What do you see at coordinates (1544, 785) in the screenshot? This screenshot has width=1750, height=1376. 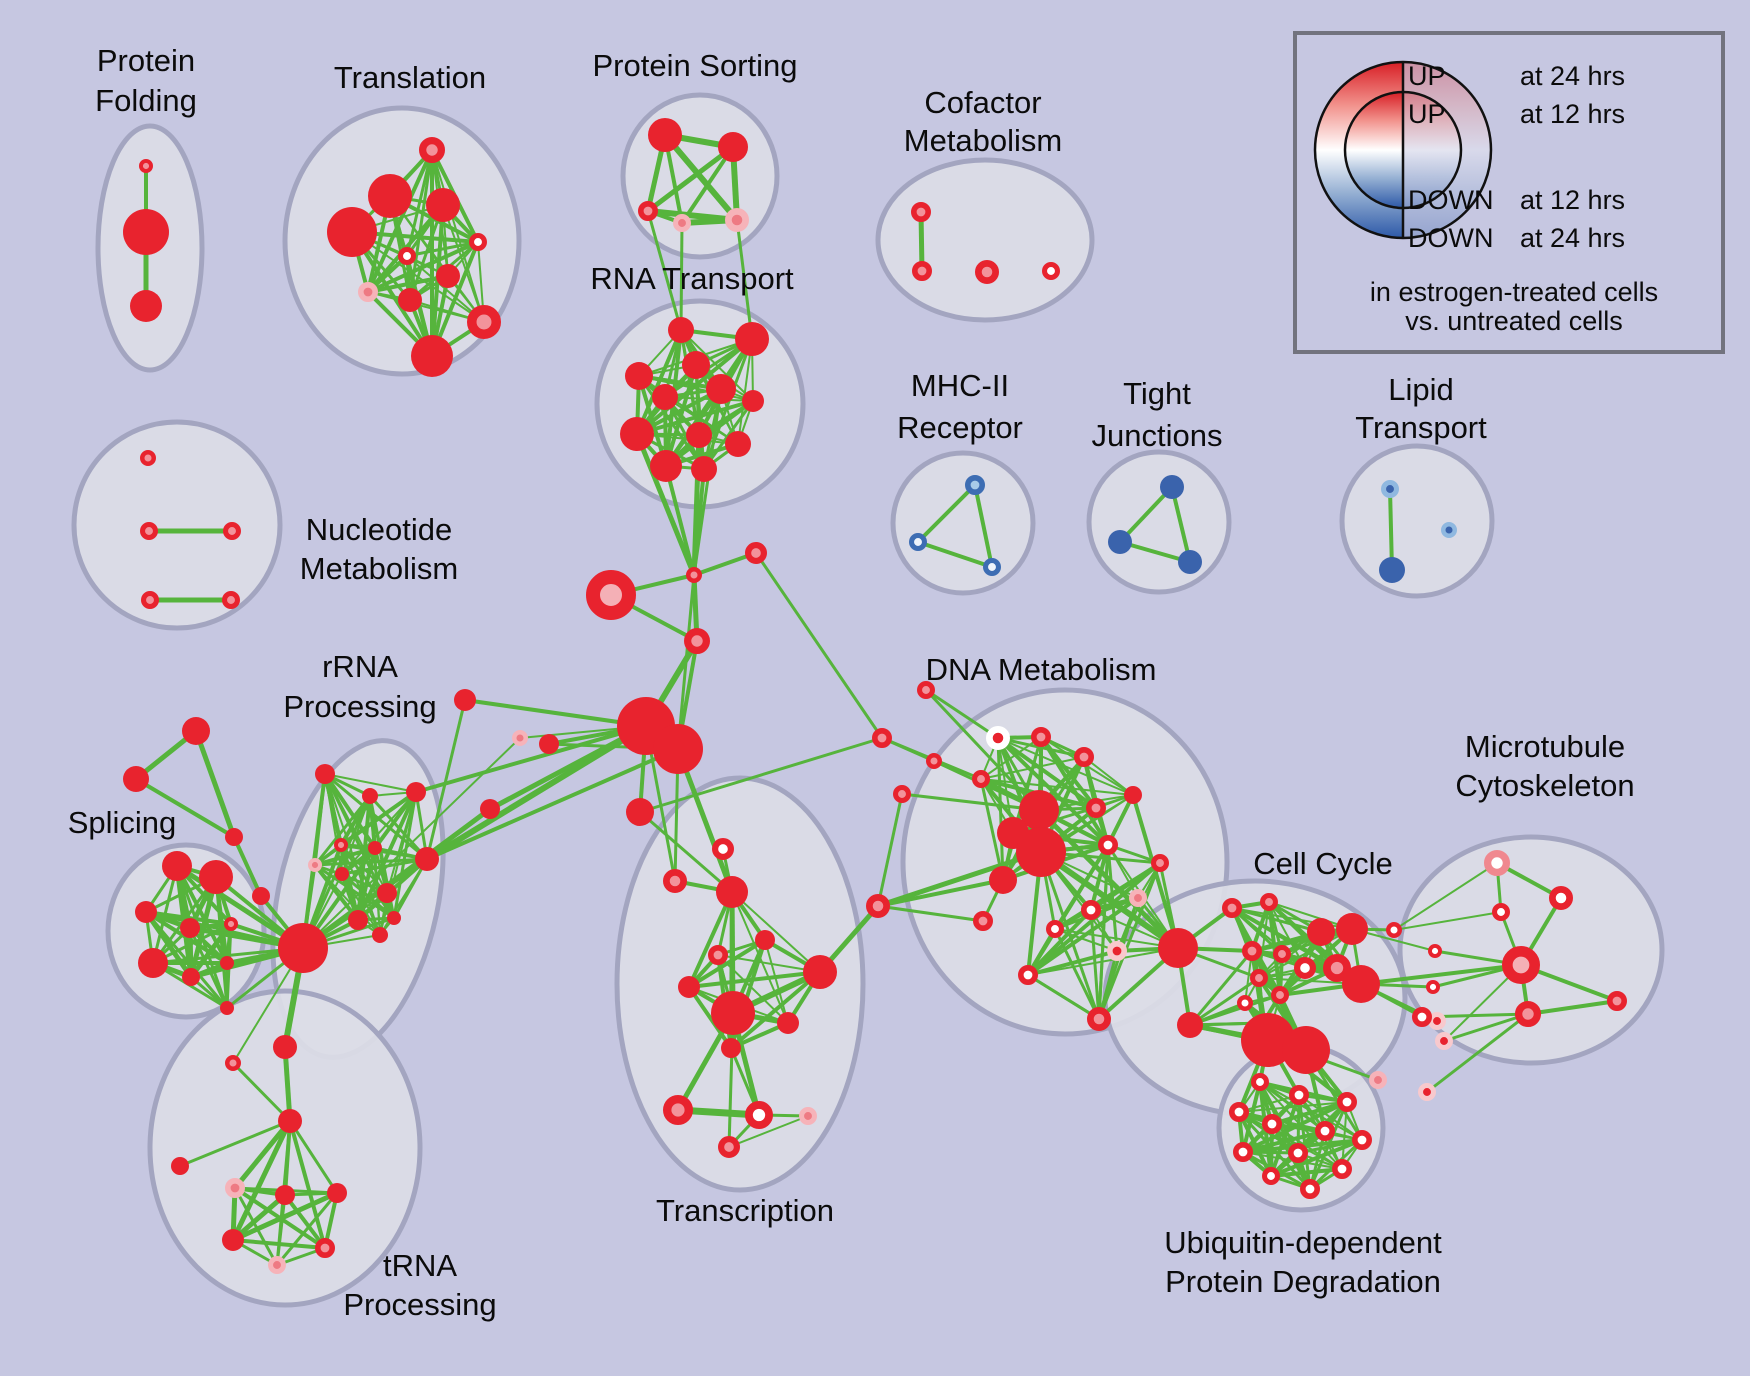 I see `cluster-label-microtubule-cytoskeleton-line2: Cytoskeleton` at bounding box center [1544, 785].